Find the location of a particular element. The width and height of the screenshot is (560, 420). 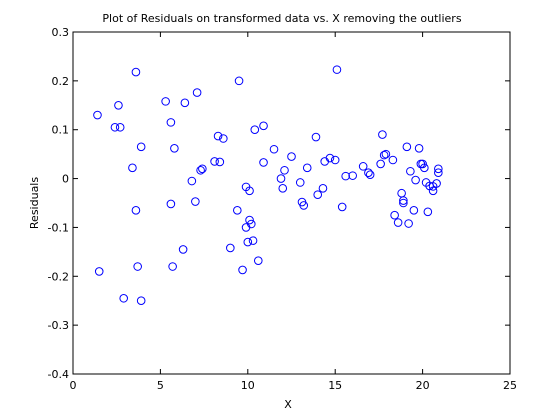

y-tick-label: -0.4 is located at coordinates (58, 374).